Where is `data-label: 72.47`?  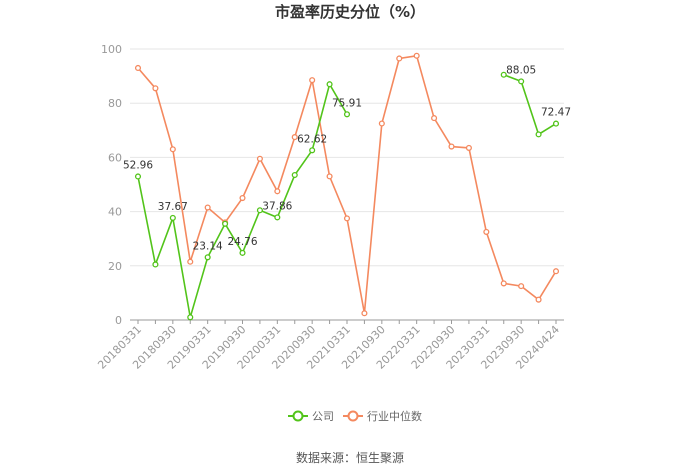
data-label: 72.47 is located at coordinates (556, 113).